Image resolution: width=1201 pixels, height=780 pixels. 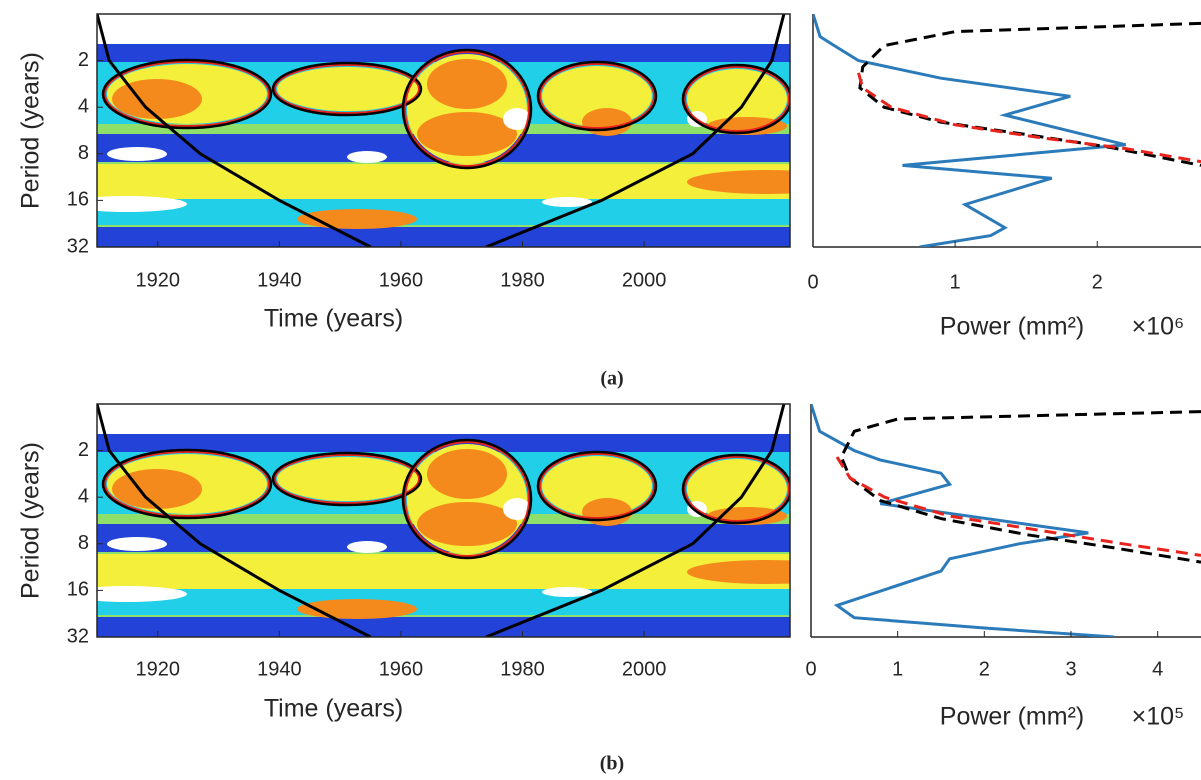 What do you see at coordinates (611, 379) in the screenshot?
I see `caption: (a)` at bounding box center [611, 379].